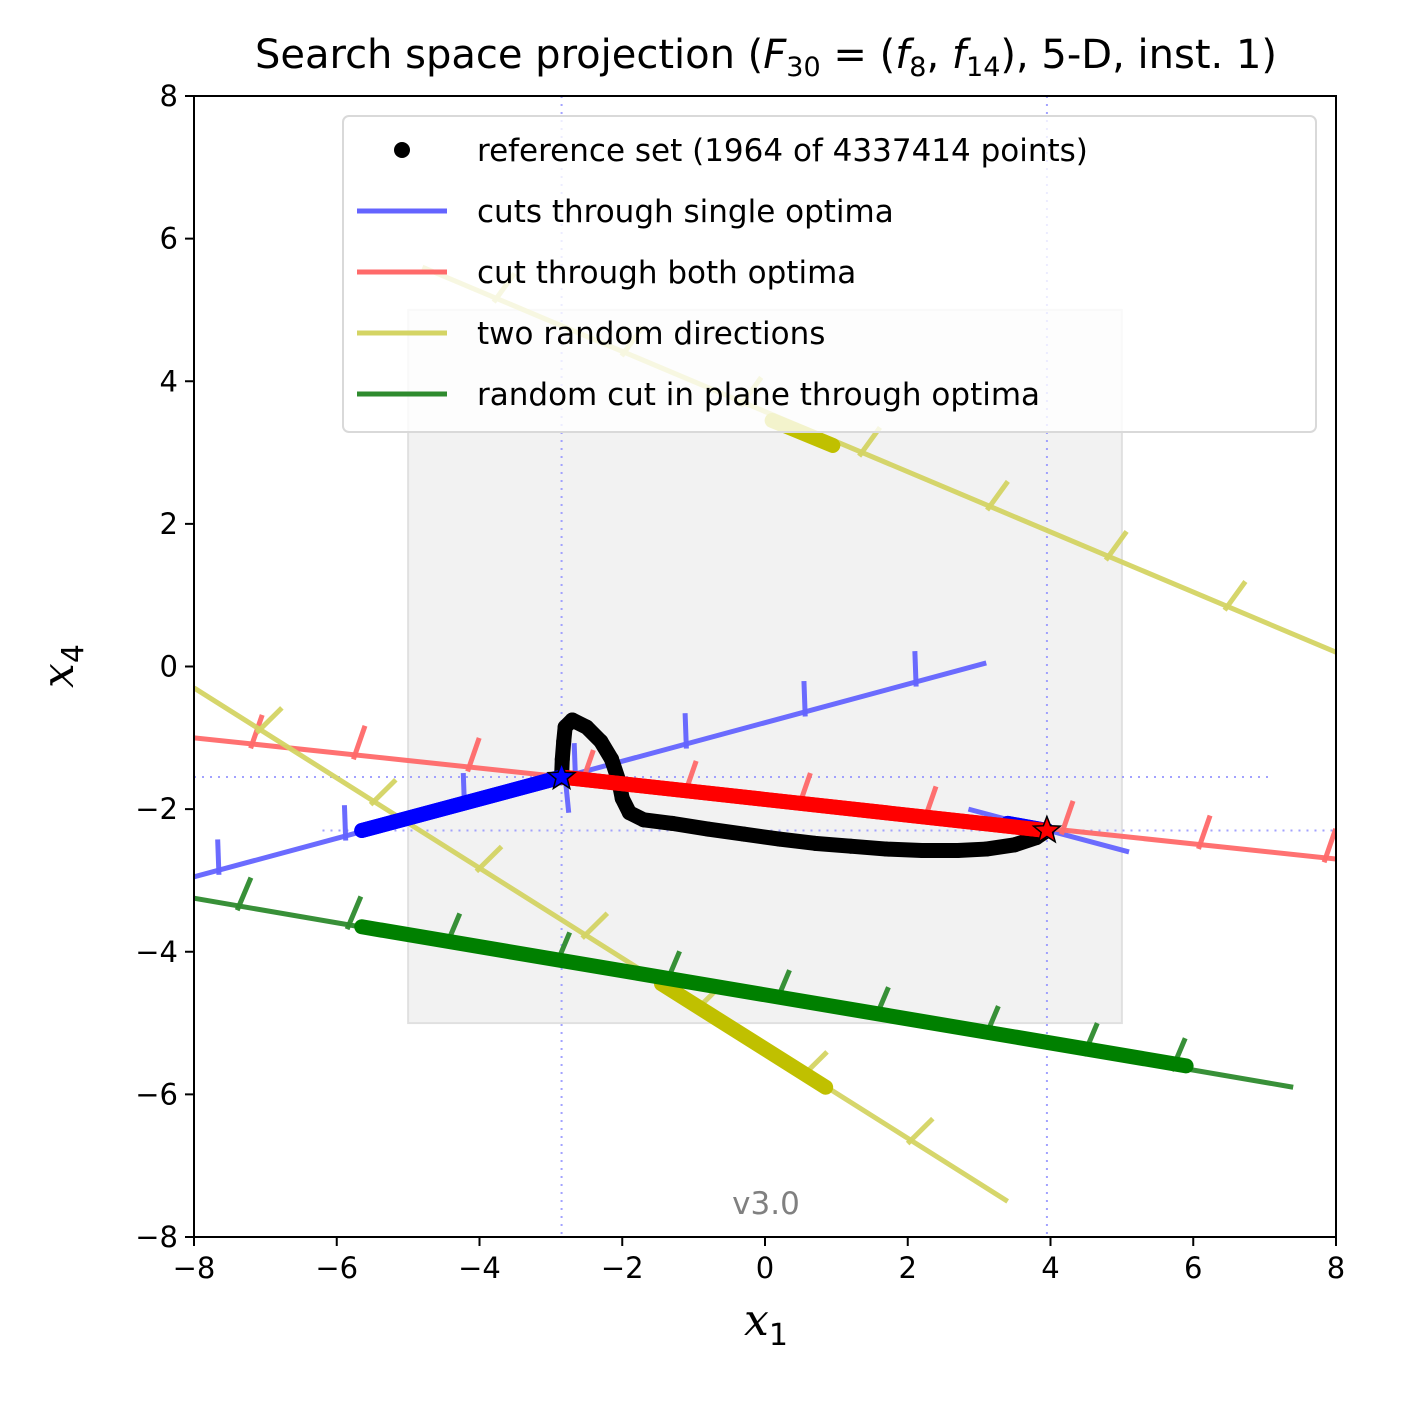 This screenshot has height=1410, width=1428. What do you see at coordinates (169, 239) in the screenshot?
I see `y-tick-label: 6` at bounding box center [169, 239].